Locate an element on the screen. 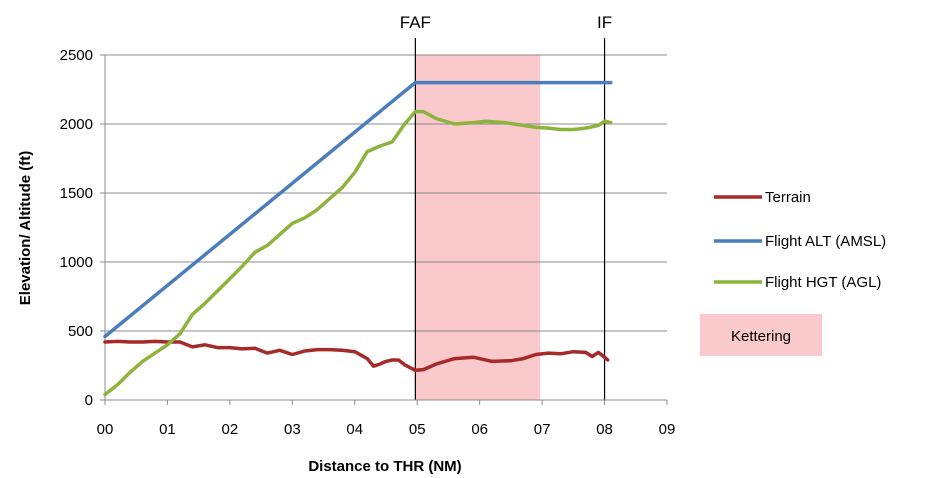 This screenshot has height=478, width=926. shaded-region-kettering is located at coordinates (478, 227).